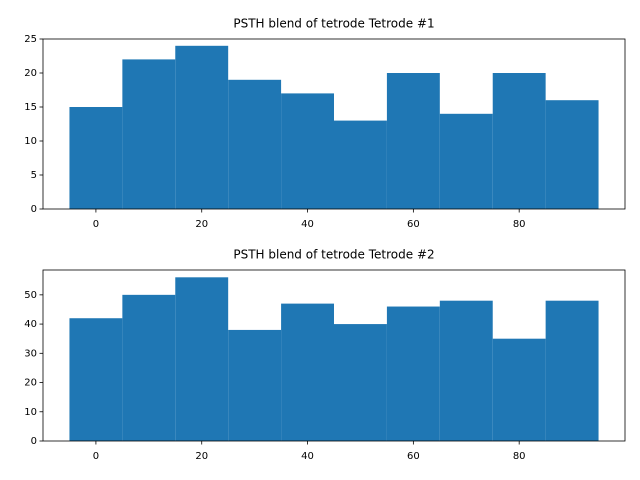 The width and height of the screenshot is (640, 480). What do you see at coordinates (30, 295) in the screenshot?
I see `y-tick-label: 50` at bounding box center [30, 295].